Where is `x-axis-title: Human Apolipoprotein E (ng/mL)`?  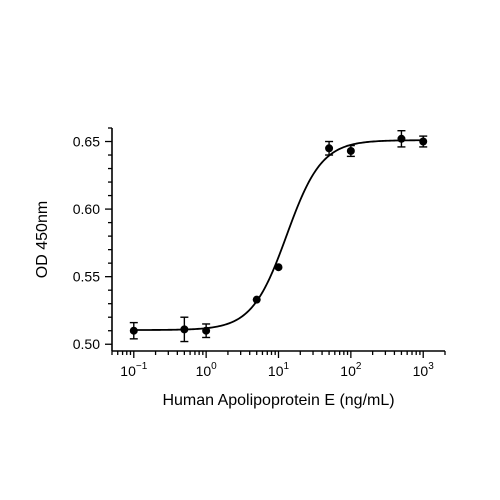
x-axis-title: Human Apolipoprotein E (ng/mL) is located at coordinates (278, 400).